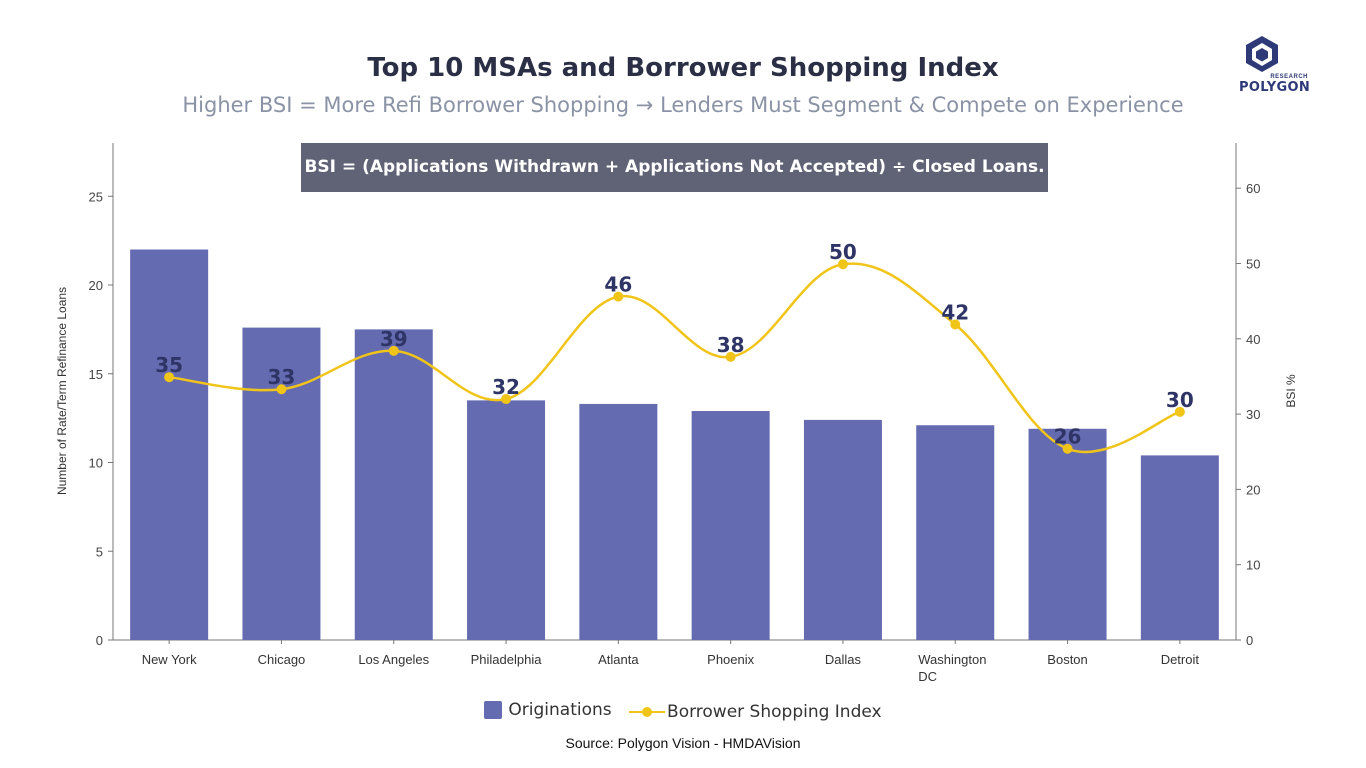 Image resolution: width=1366 pixels, height=768 pixels. I want to click on y-tick-label-left: 20, so click(96, 285).